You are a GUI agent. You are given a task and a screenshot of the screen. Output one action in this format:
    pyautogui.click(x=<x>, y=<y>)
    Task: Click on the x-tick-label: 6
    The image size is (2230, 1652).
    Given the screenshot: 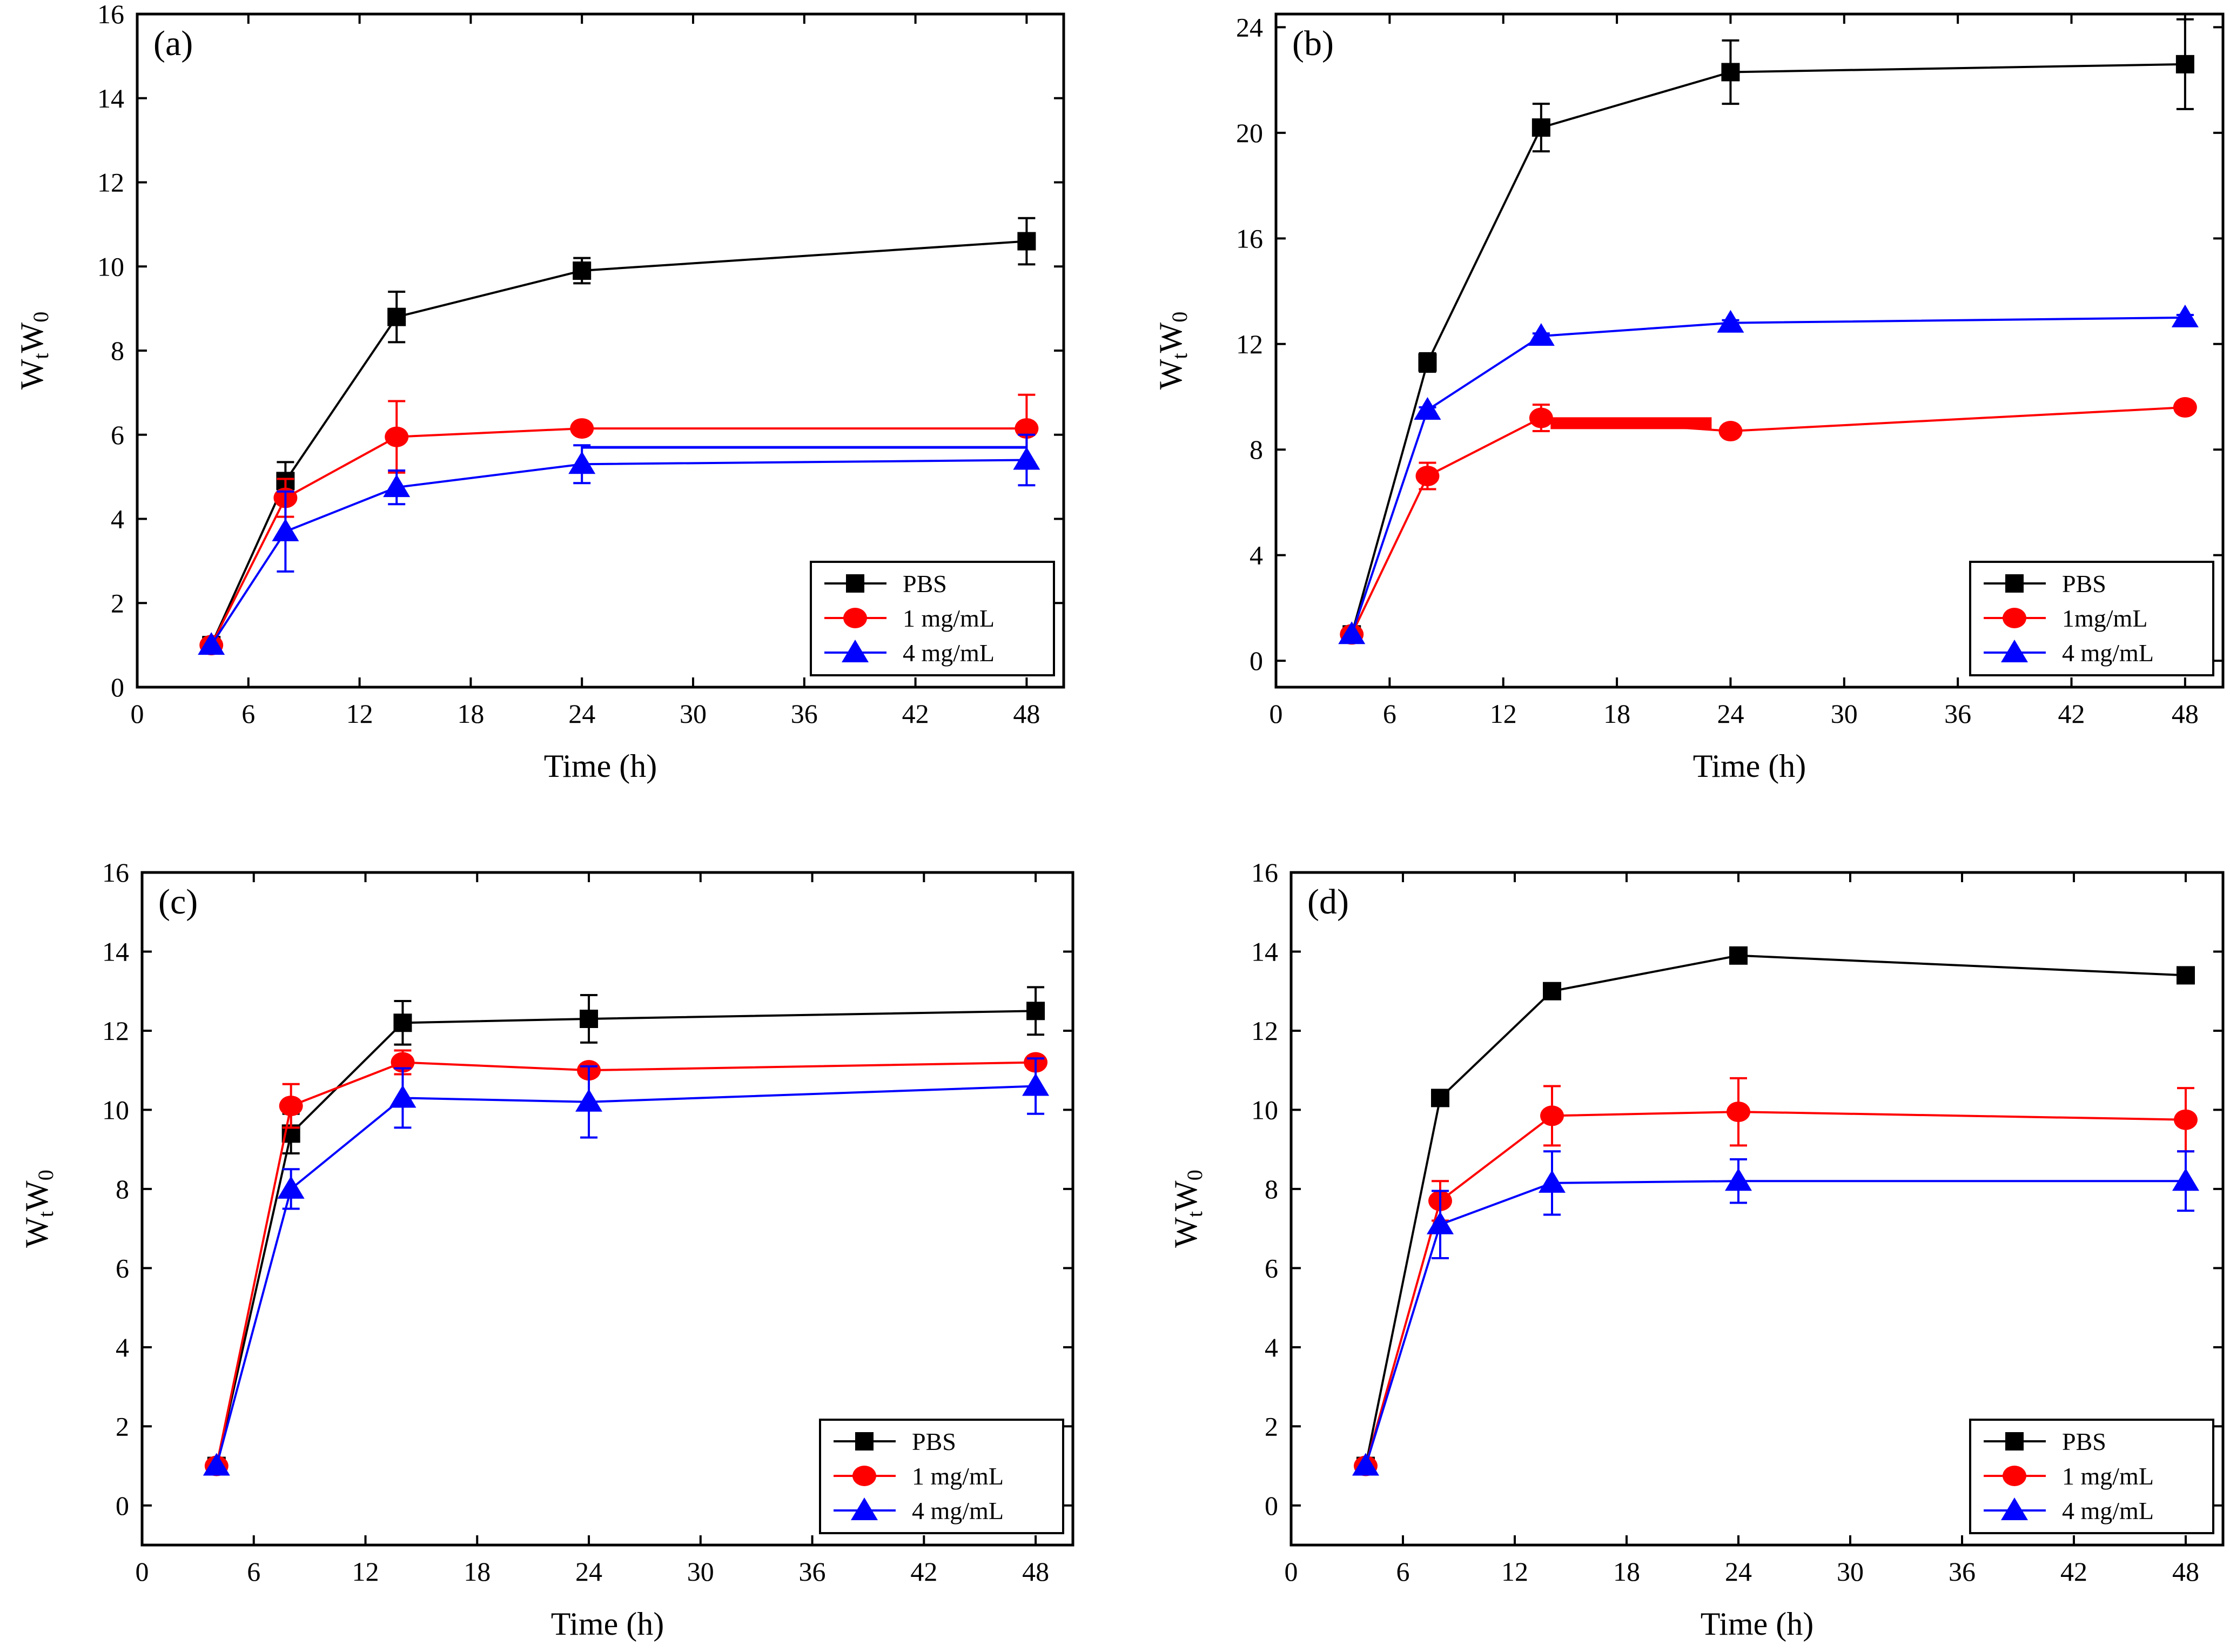 What is the action you would take?
    pyautogui.click(x=248, y=714)
    